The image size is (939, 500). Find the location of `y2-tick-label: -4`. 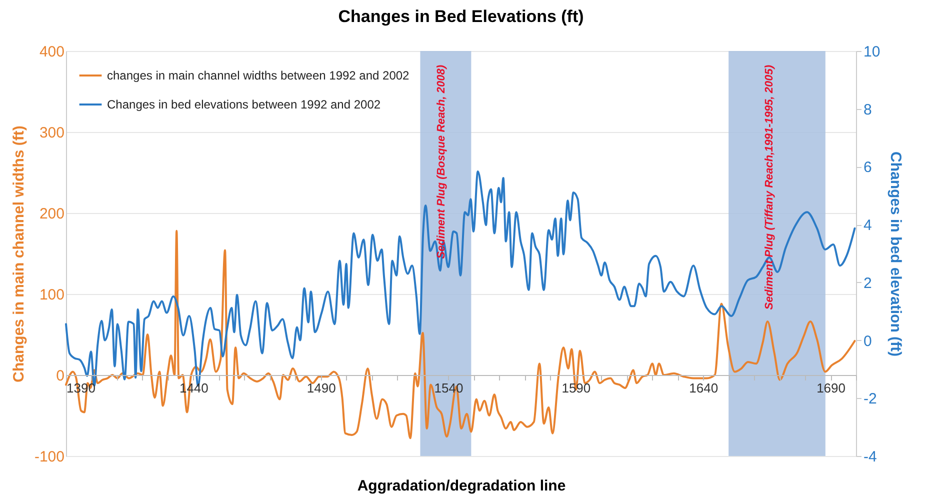

y2-tick-label: -4 is located at coordinates (870, 457).